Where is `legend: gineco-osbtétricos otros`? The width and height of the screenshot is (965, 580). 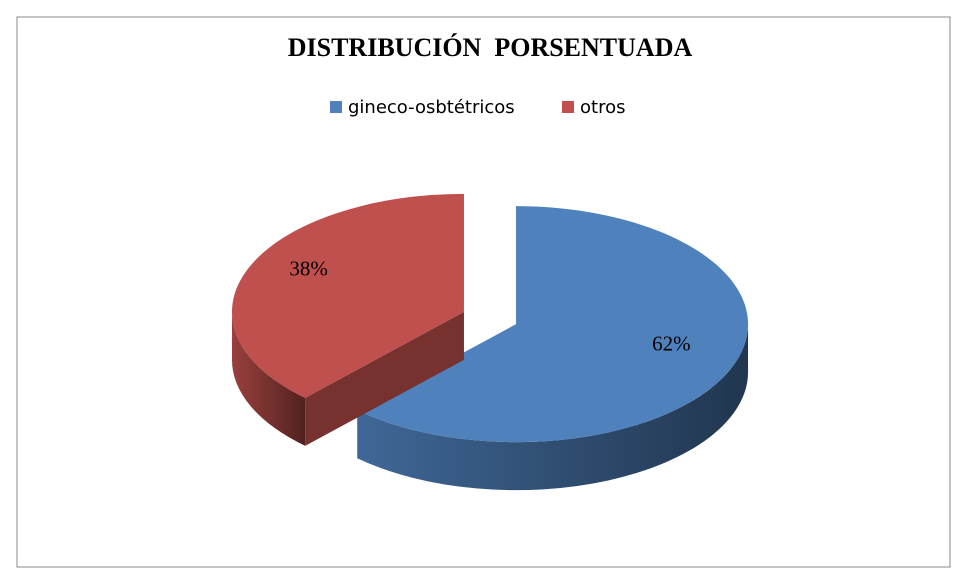 legend: gineco-osbtétricos otros is located at coordinates (477, 107).